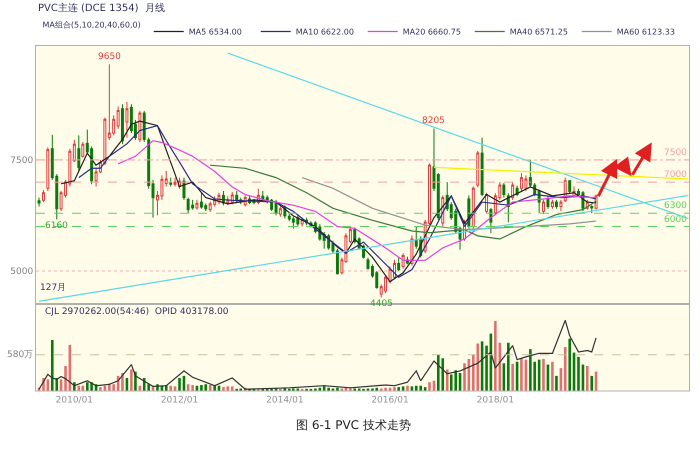  Describe the element at coordinates (22, 272) in the screenshot. I see `y-tick-label: 5000` at that location.